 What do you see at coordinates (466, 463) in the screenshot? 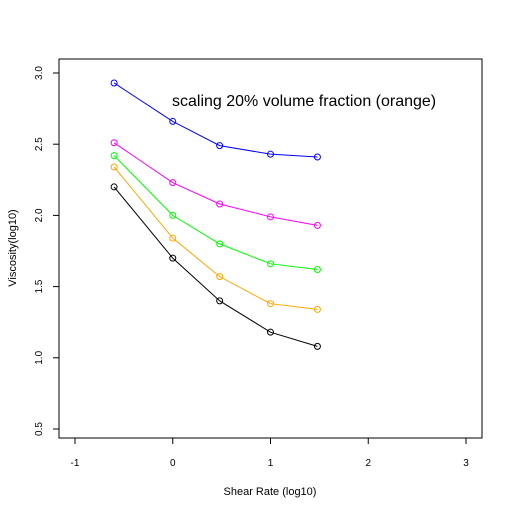
I see `x-tick-label: 3` at bounding box center [466, 463].